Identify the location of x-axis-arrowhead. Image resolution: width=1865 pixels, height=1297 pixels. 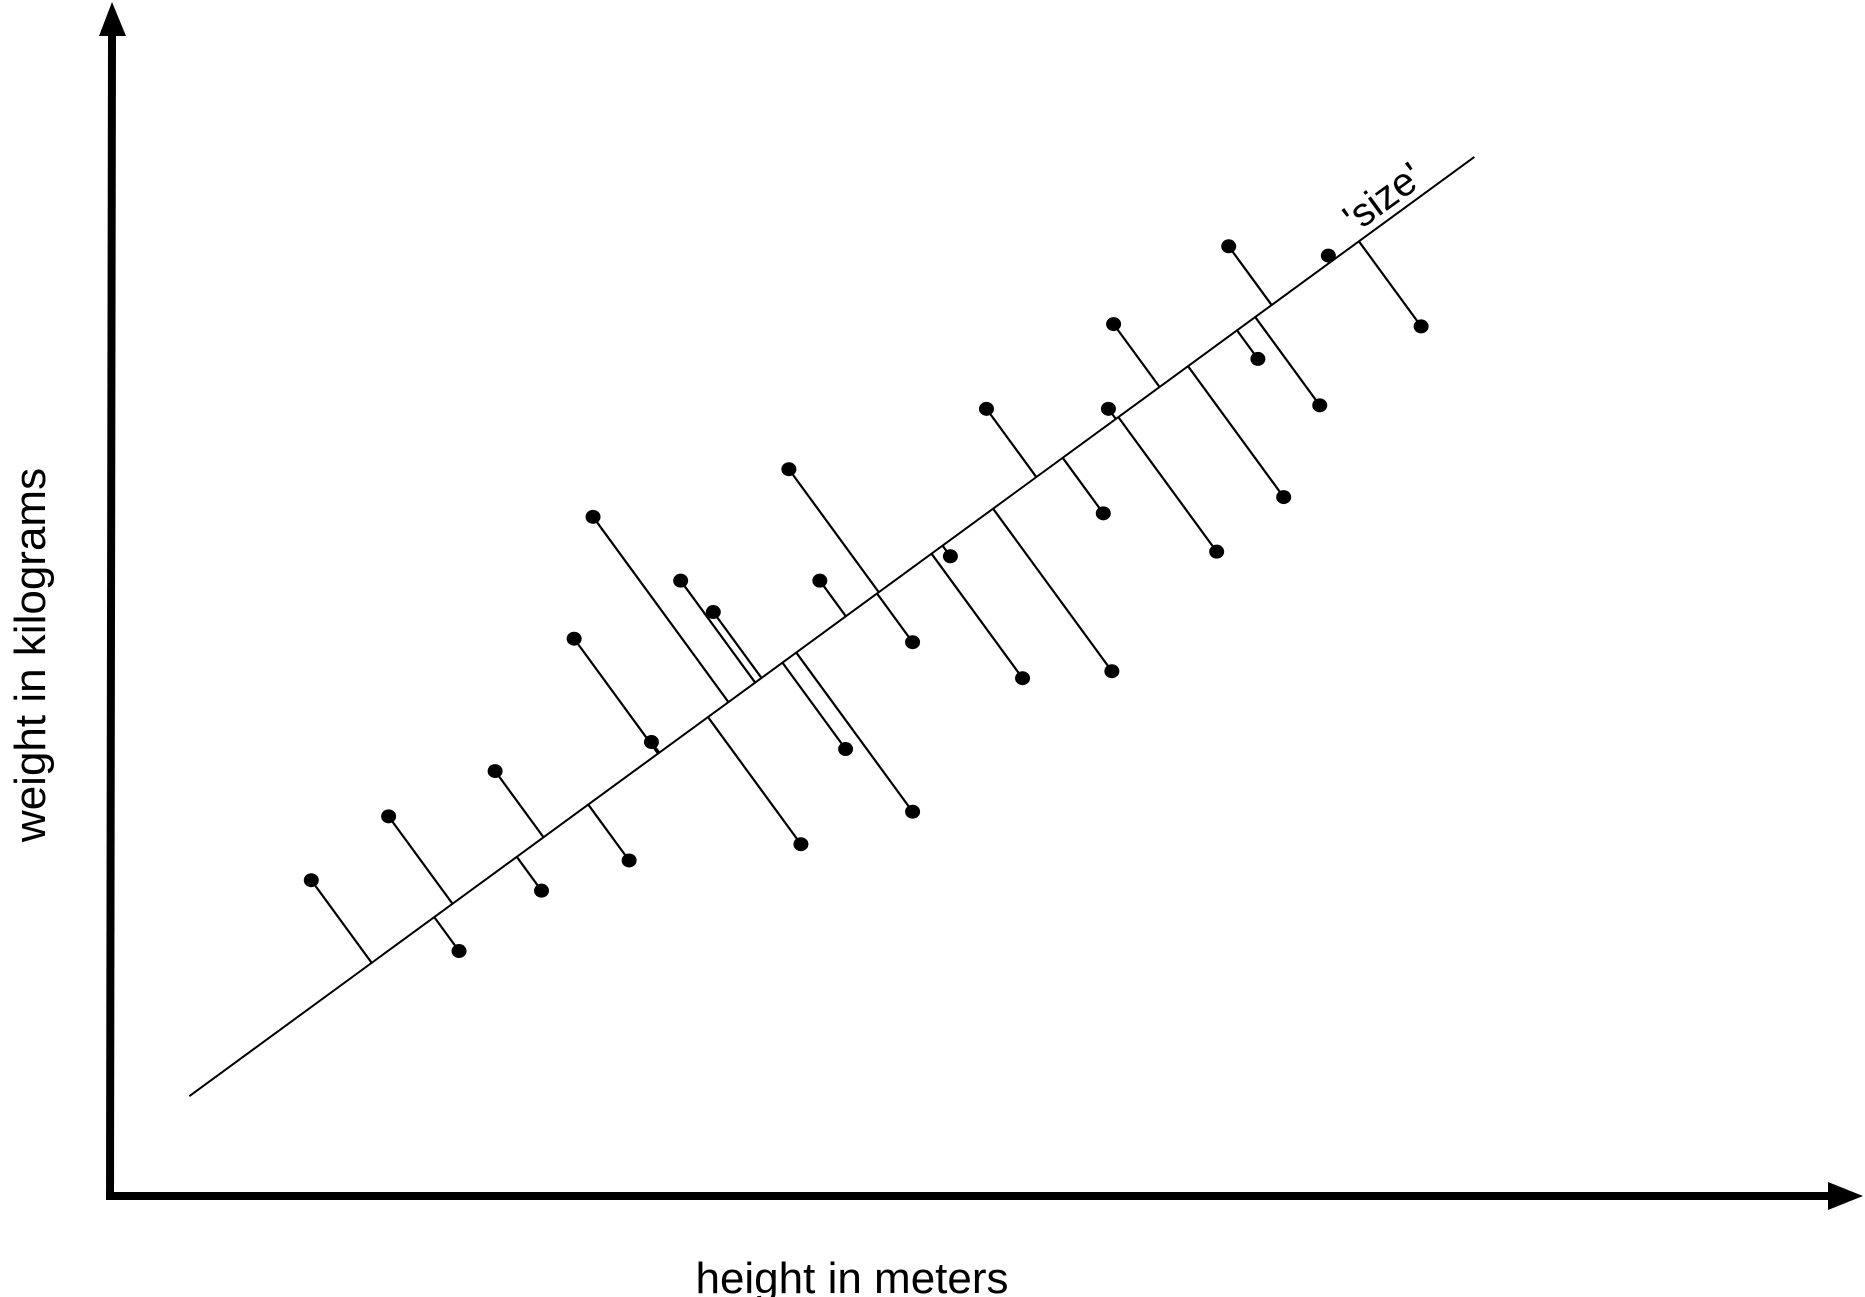
(1845, 1196).